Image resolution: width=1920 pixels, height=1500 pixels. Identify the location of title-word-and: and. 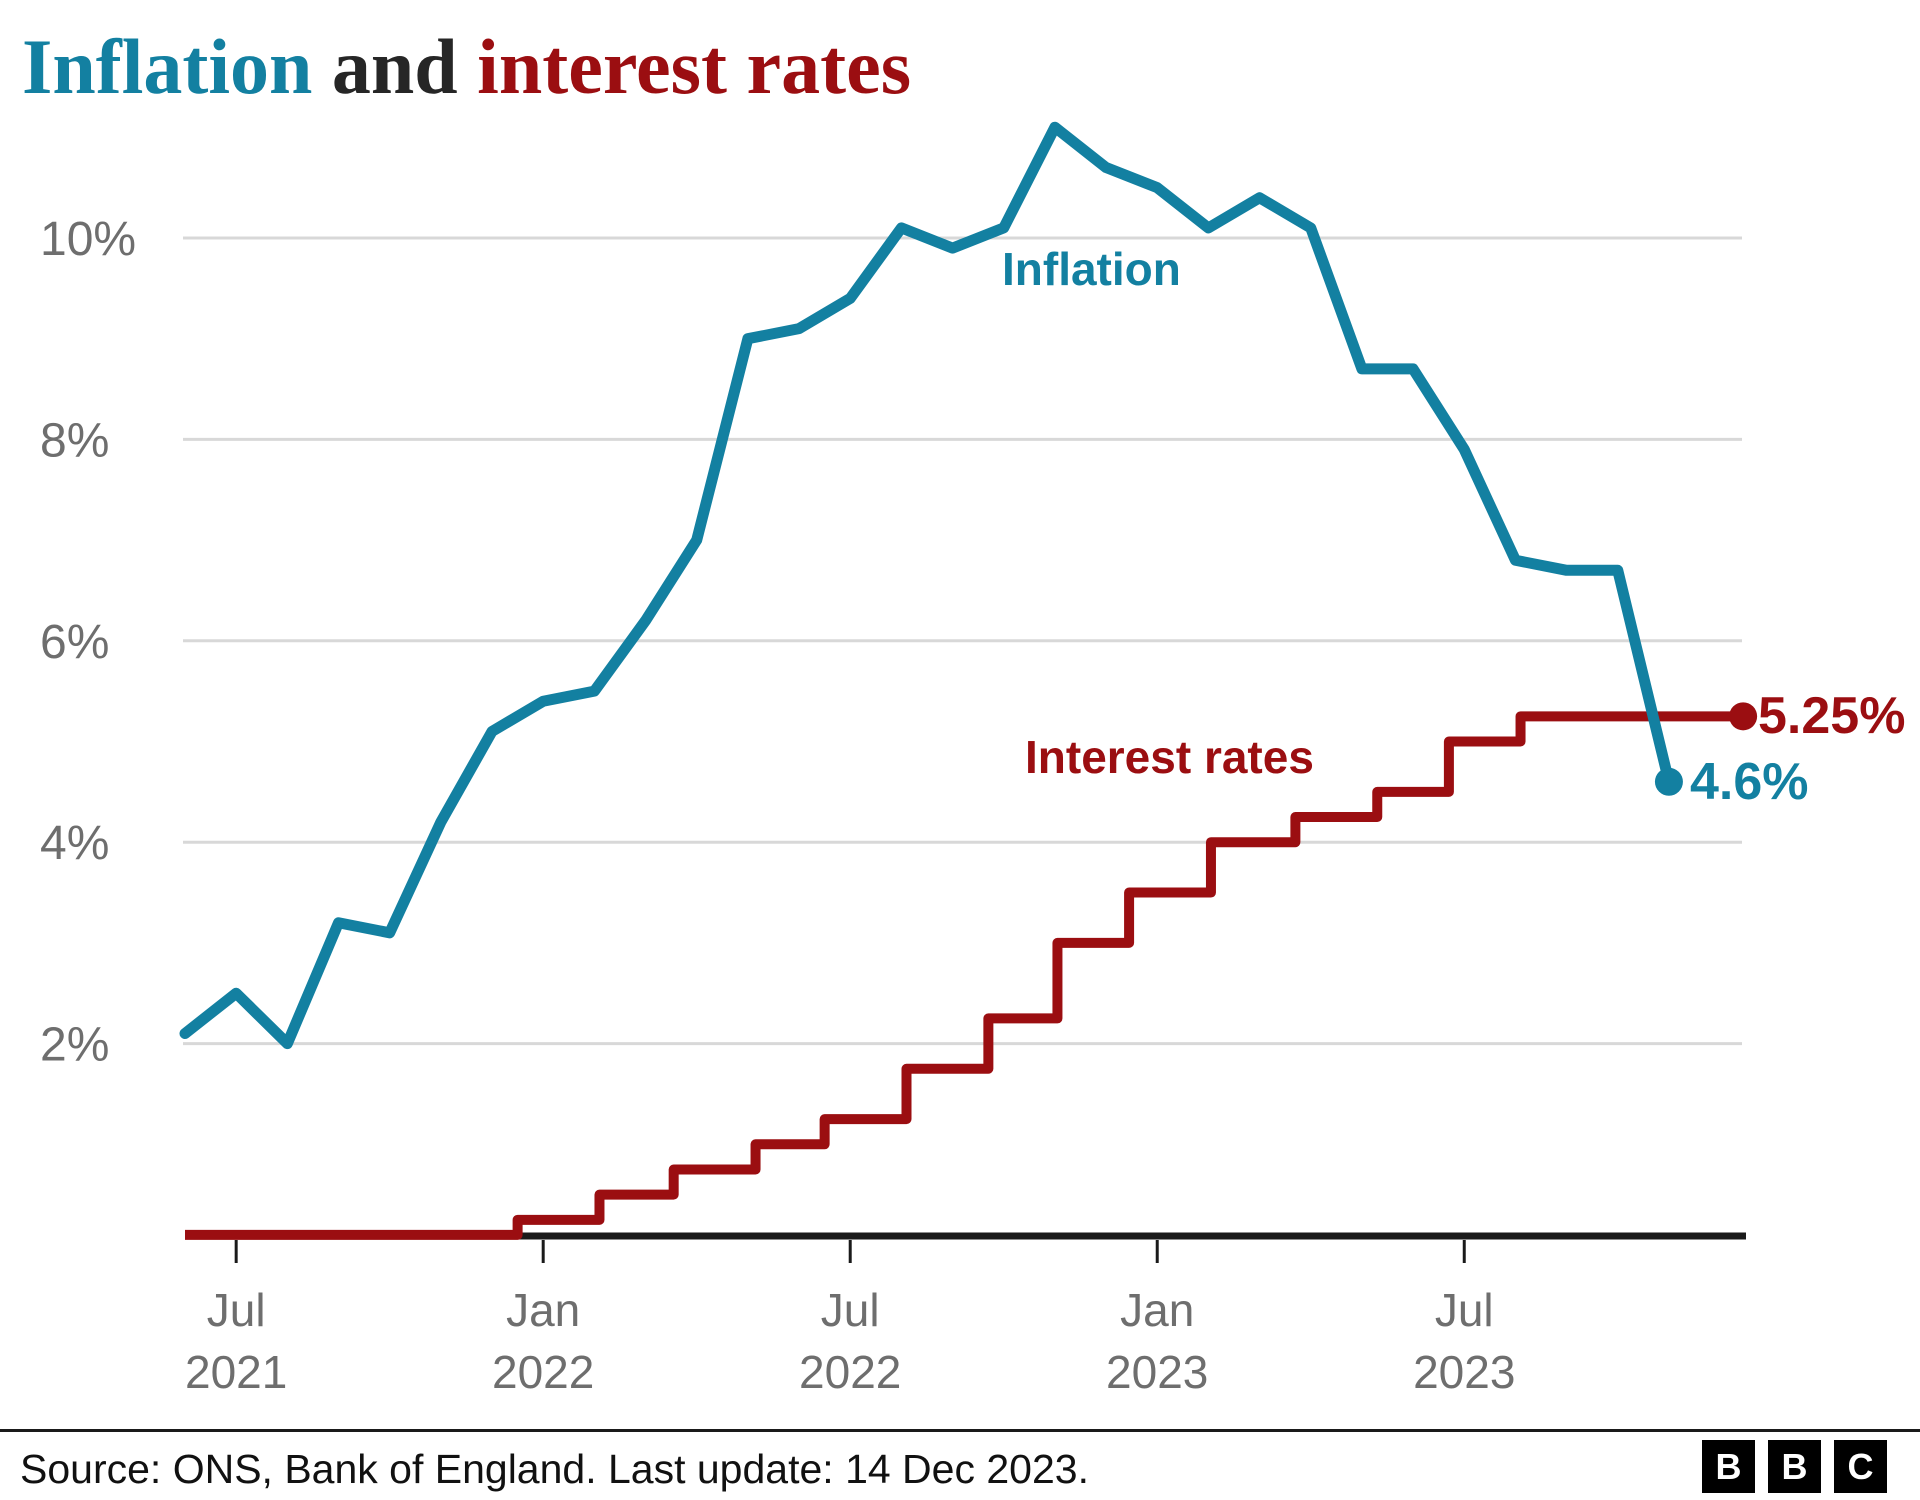
(395, 66).